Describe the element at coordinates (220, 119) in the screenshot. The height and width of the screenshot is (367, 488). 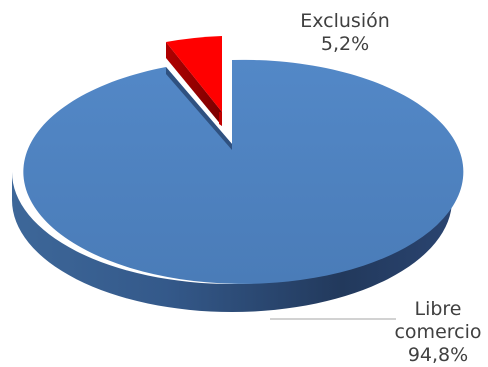
I see `slice-exclusion-edge` at that location.